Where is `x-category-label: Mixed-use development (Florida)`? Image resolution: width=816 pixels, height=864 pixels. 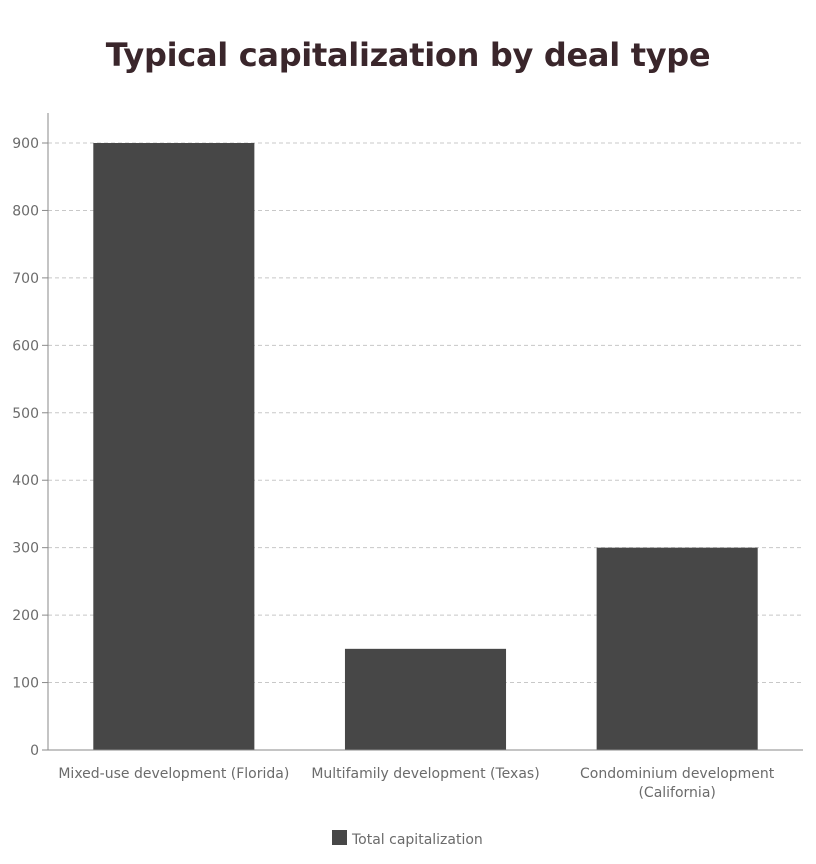 x-category-label: Mixed-use development (Florida) is located at coordinates (173, 774).